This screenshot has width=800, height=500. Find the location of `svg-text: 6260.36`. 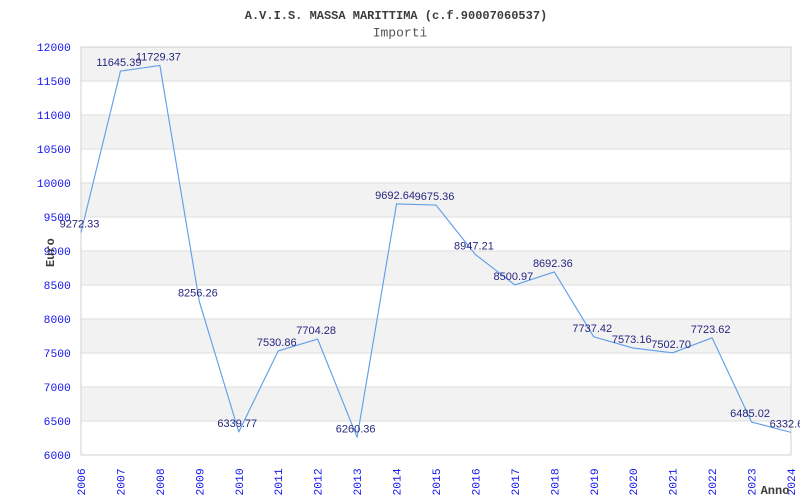

svg-text: 6260.36 is located at coordinates (356, 429).